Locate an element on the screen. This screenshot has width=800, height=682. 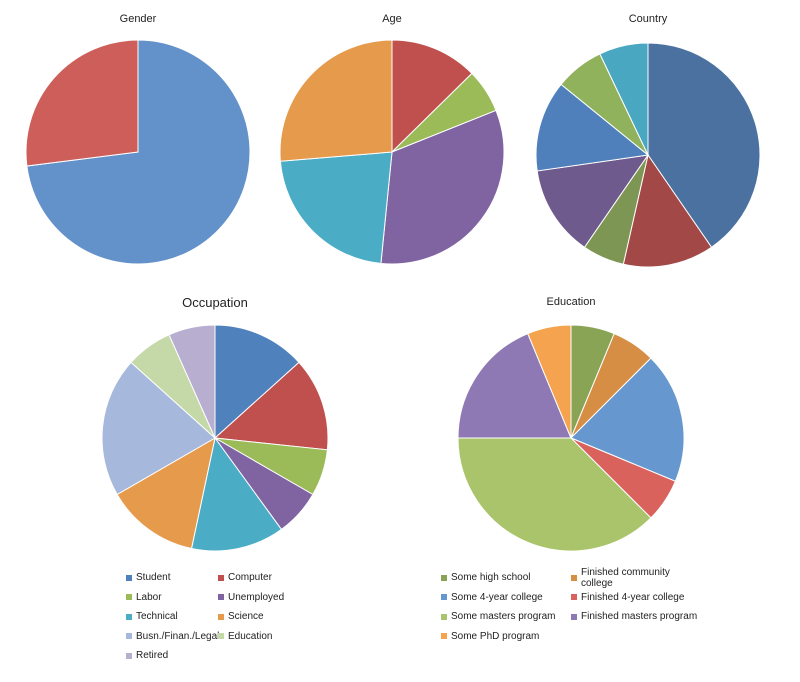
legend-item: Unemployed is located at coordinates (264, 597).